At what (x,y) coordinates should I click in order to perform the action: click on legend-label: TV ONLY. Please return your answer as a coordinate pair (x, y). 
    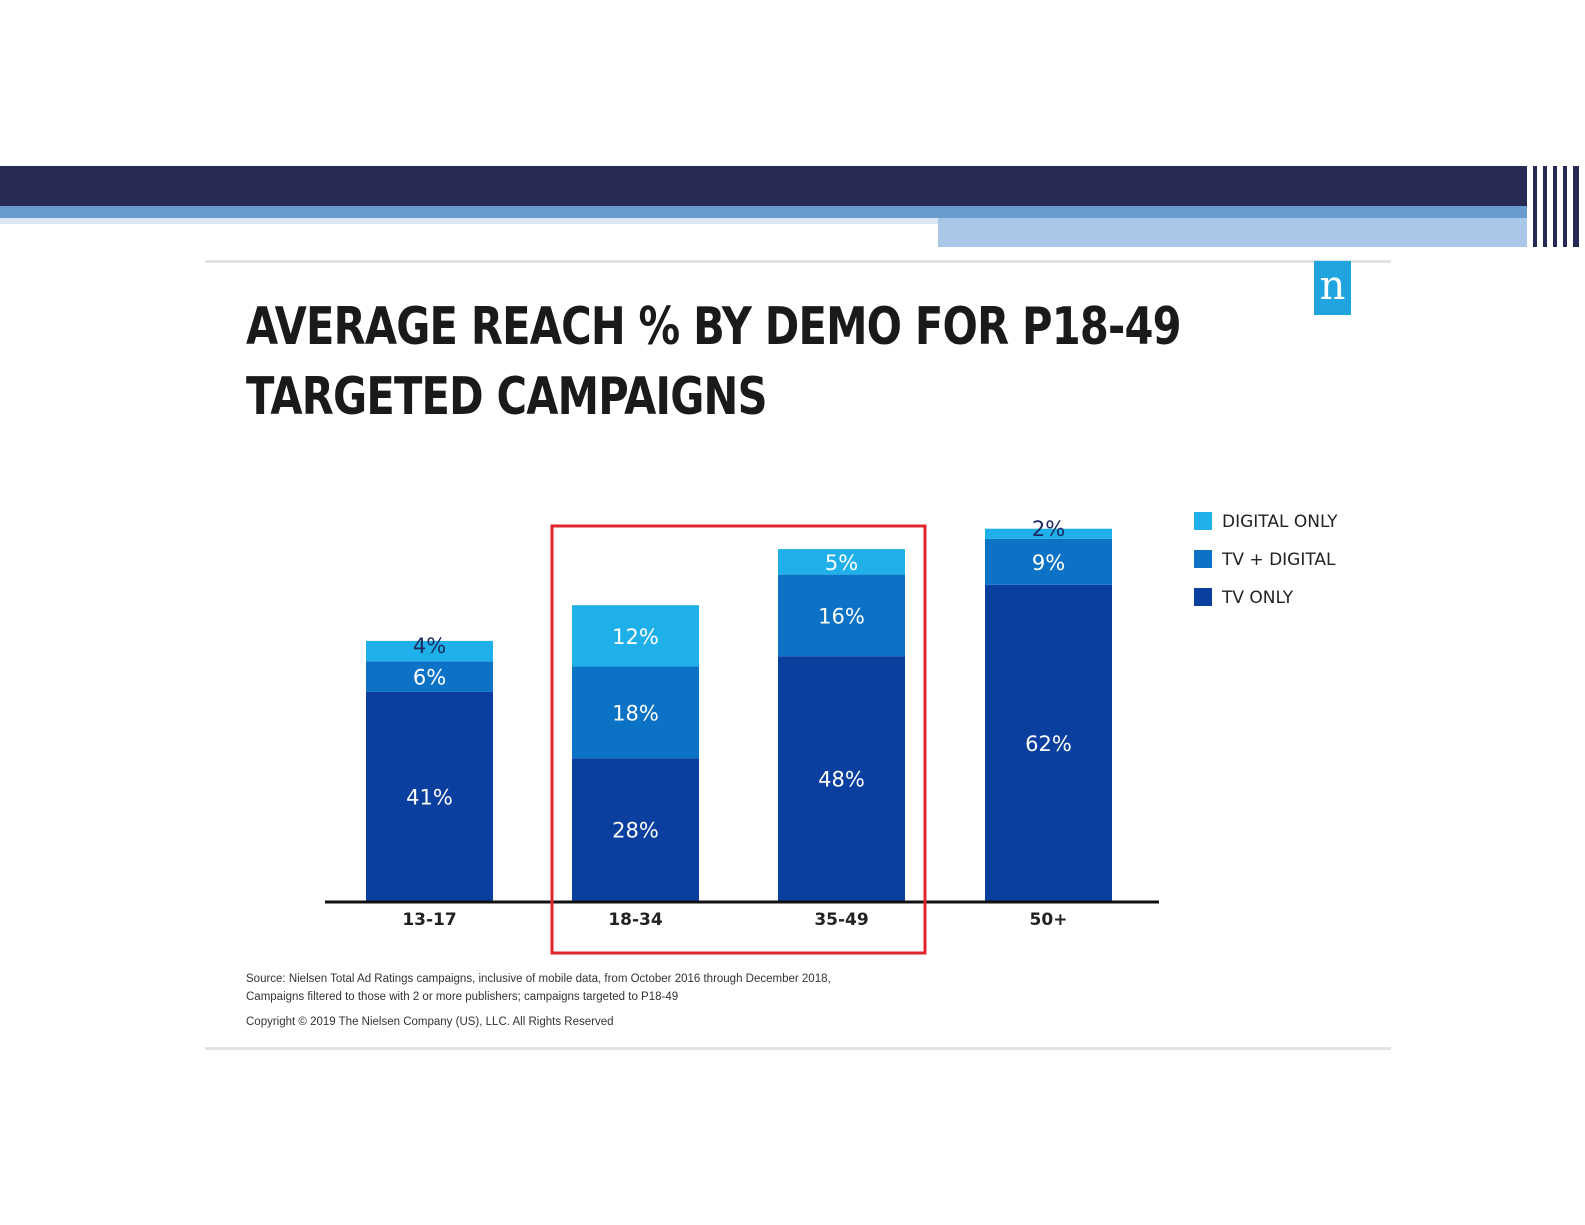
    Looking at the image, I should click on (1257, 598).